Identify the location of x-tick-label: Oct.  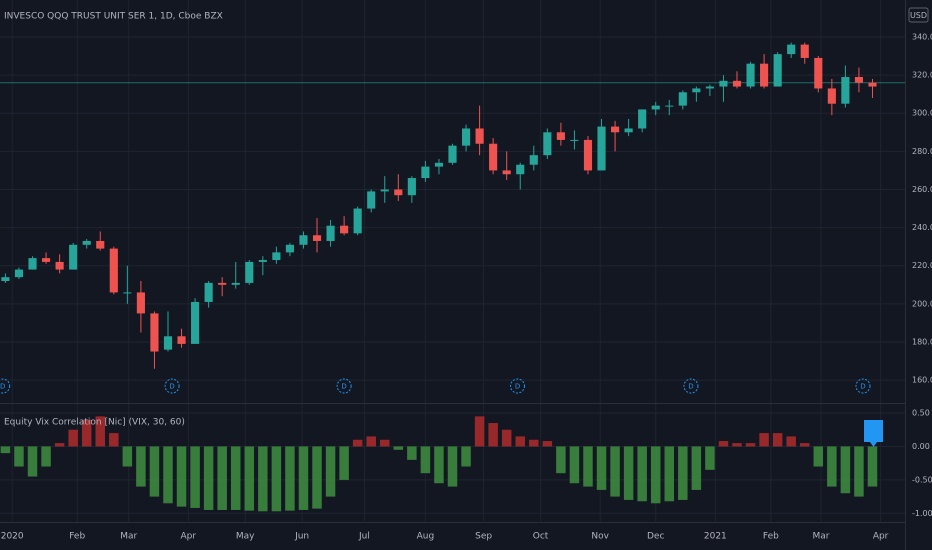
(541, 537).